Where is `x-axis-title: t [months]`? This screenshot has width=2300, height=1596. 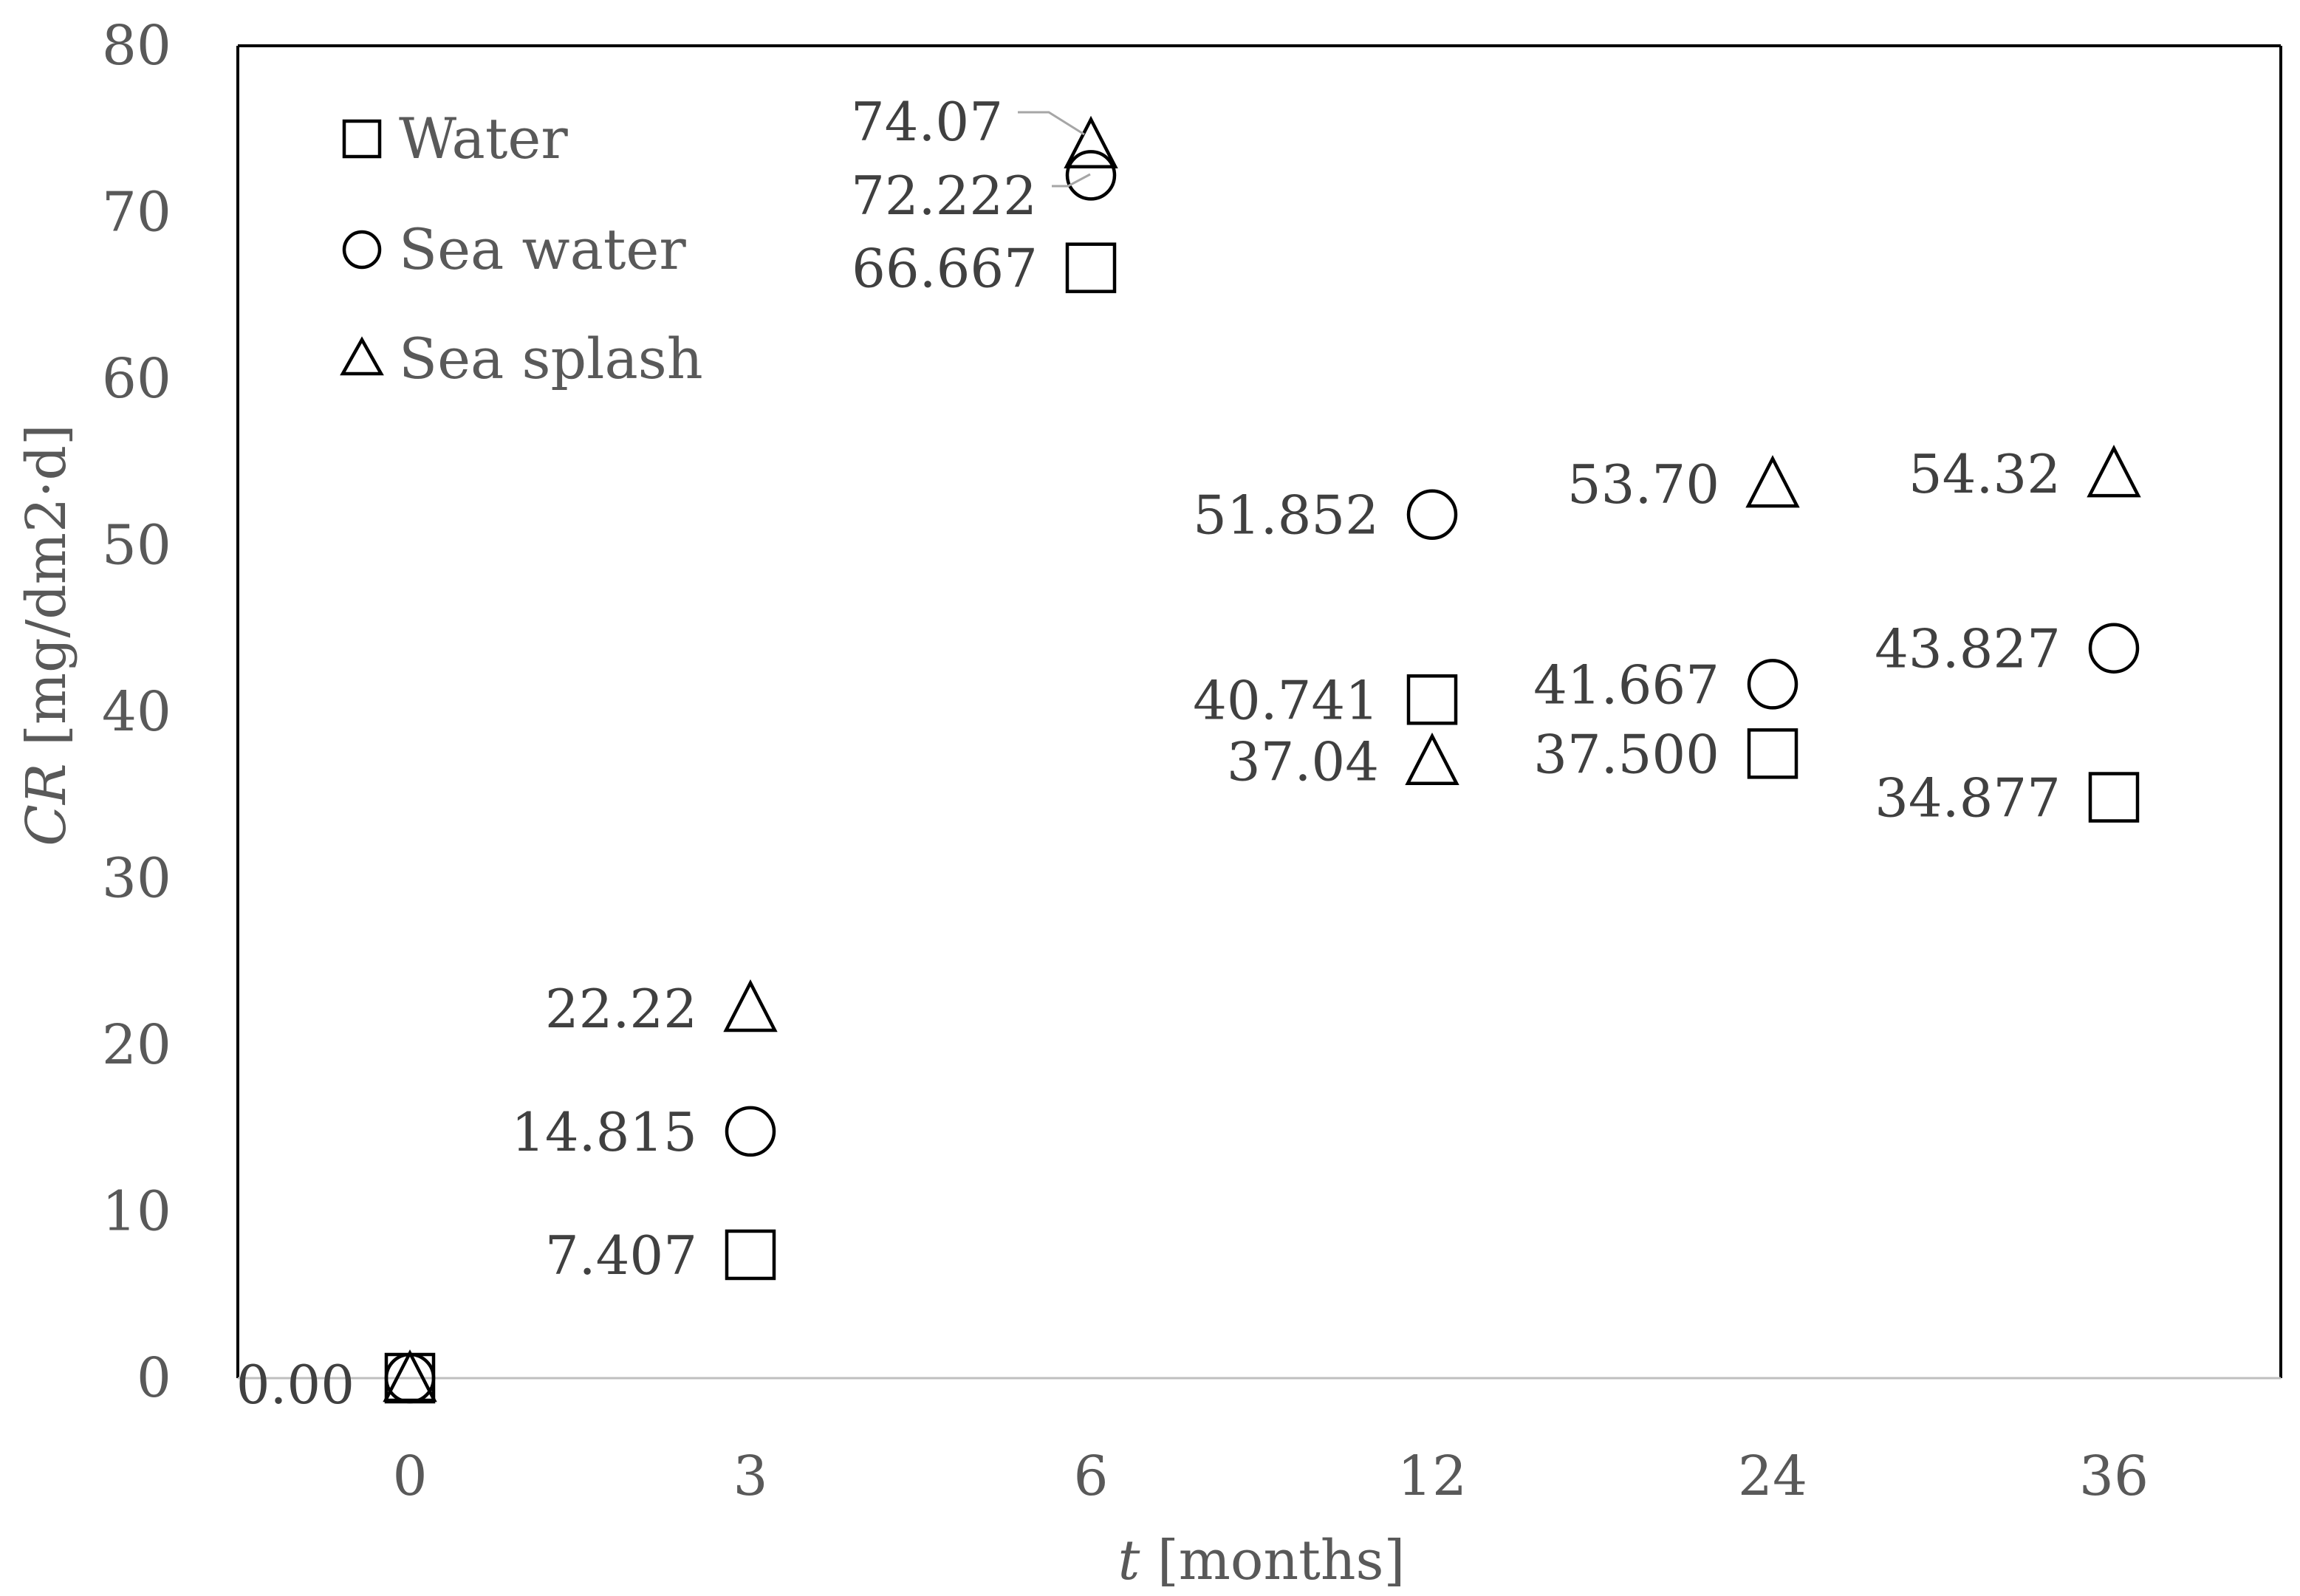
x-axis-title: t [months] is located at coordinates (1262, 1560).